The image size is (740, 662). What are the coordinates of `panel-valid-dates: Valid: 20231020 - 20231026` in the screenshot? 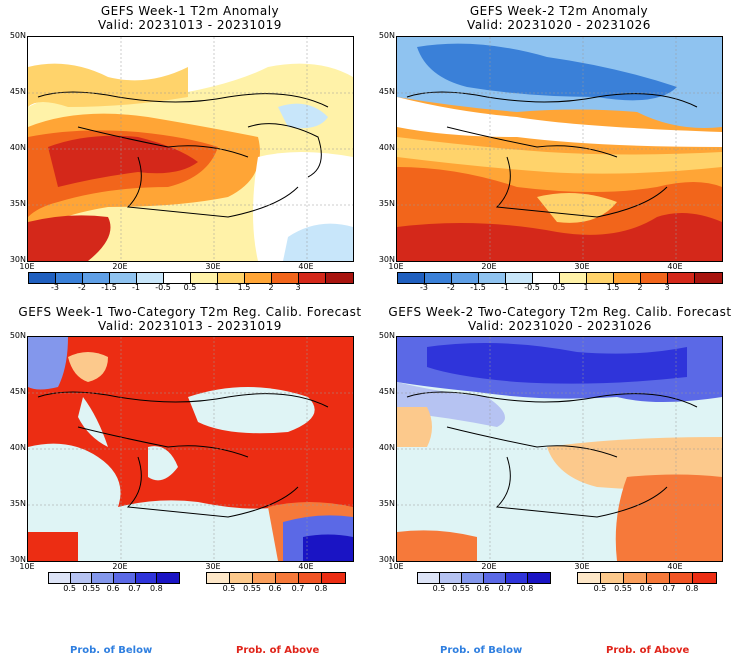 It's located at (559, 25).